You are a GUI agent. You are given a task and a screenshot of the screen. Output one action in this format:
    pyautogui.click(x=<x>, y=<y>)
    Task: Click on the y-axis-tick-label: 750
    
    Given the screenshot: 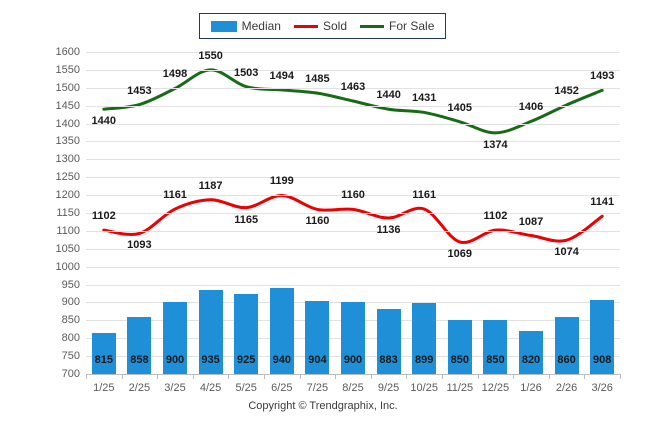 What is the action you would take?
    pyautogui.click(x=70, y=356)
    